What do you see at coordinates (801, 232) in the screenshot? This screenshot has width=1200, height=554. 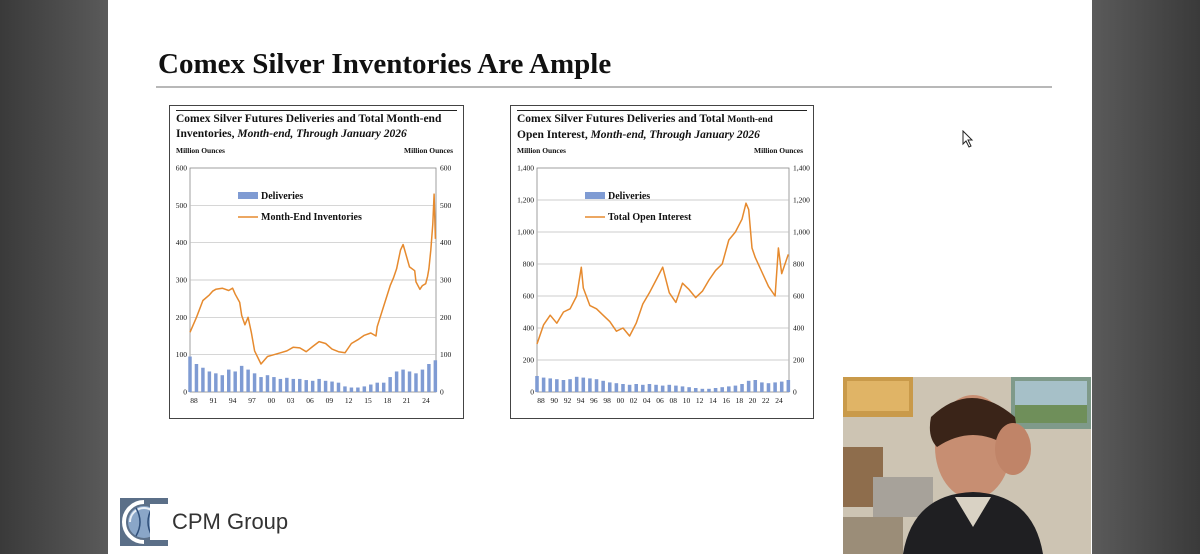 I see `chart2-ytick-right: 1,000` at bounding box center [801, 232].